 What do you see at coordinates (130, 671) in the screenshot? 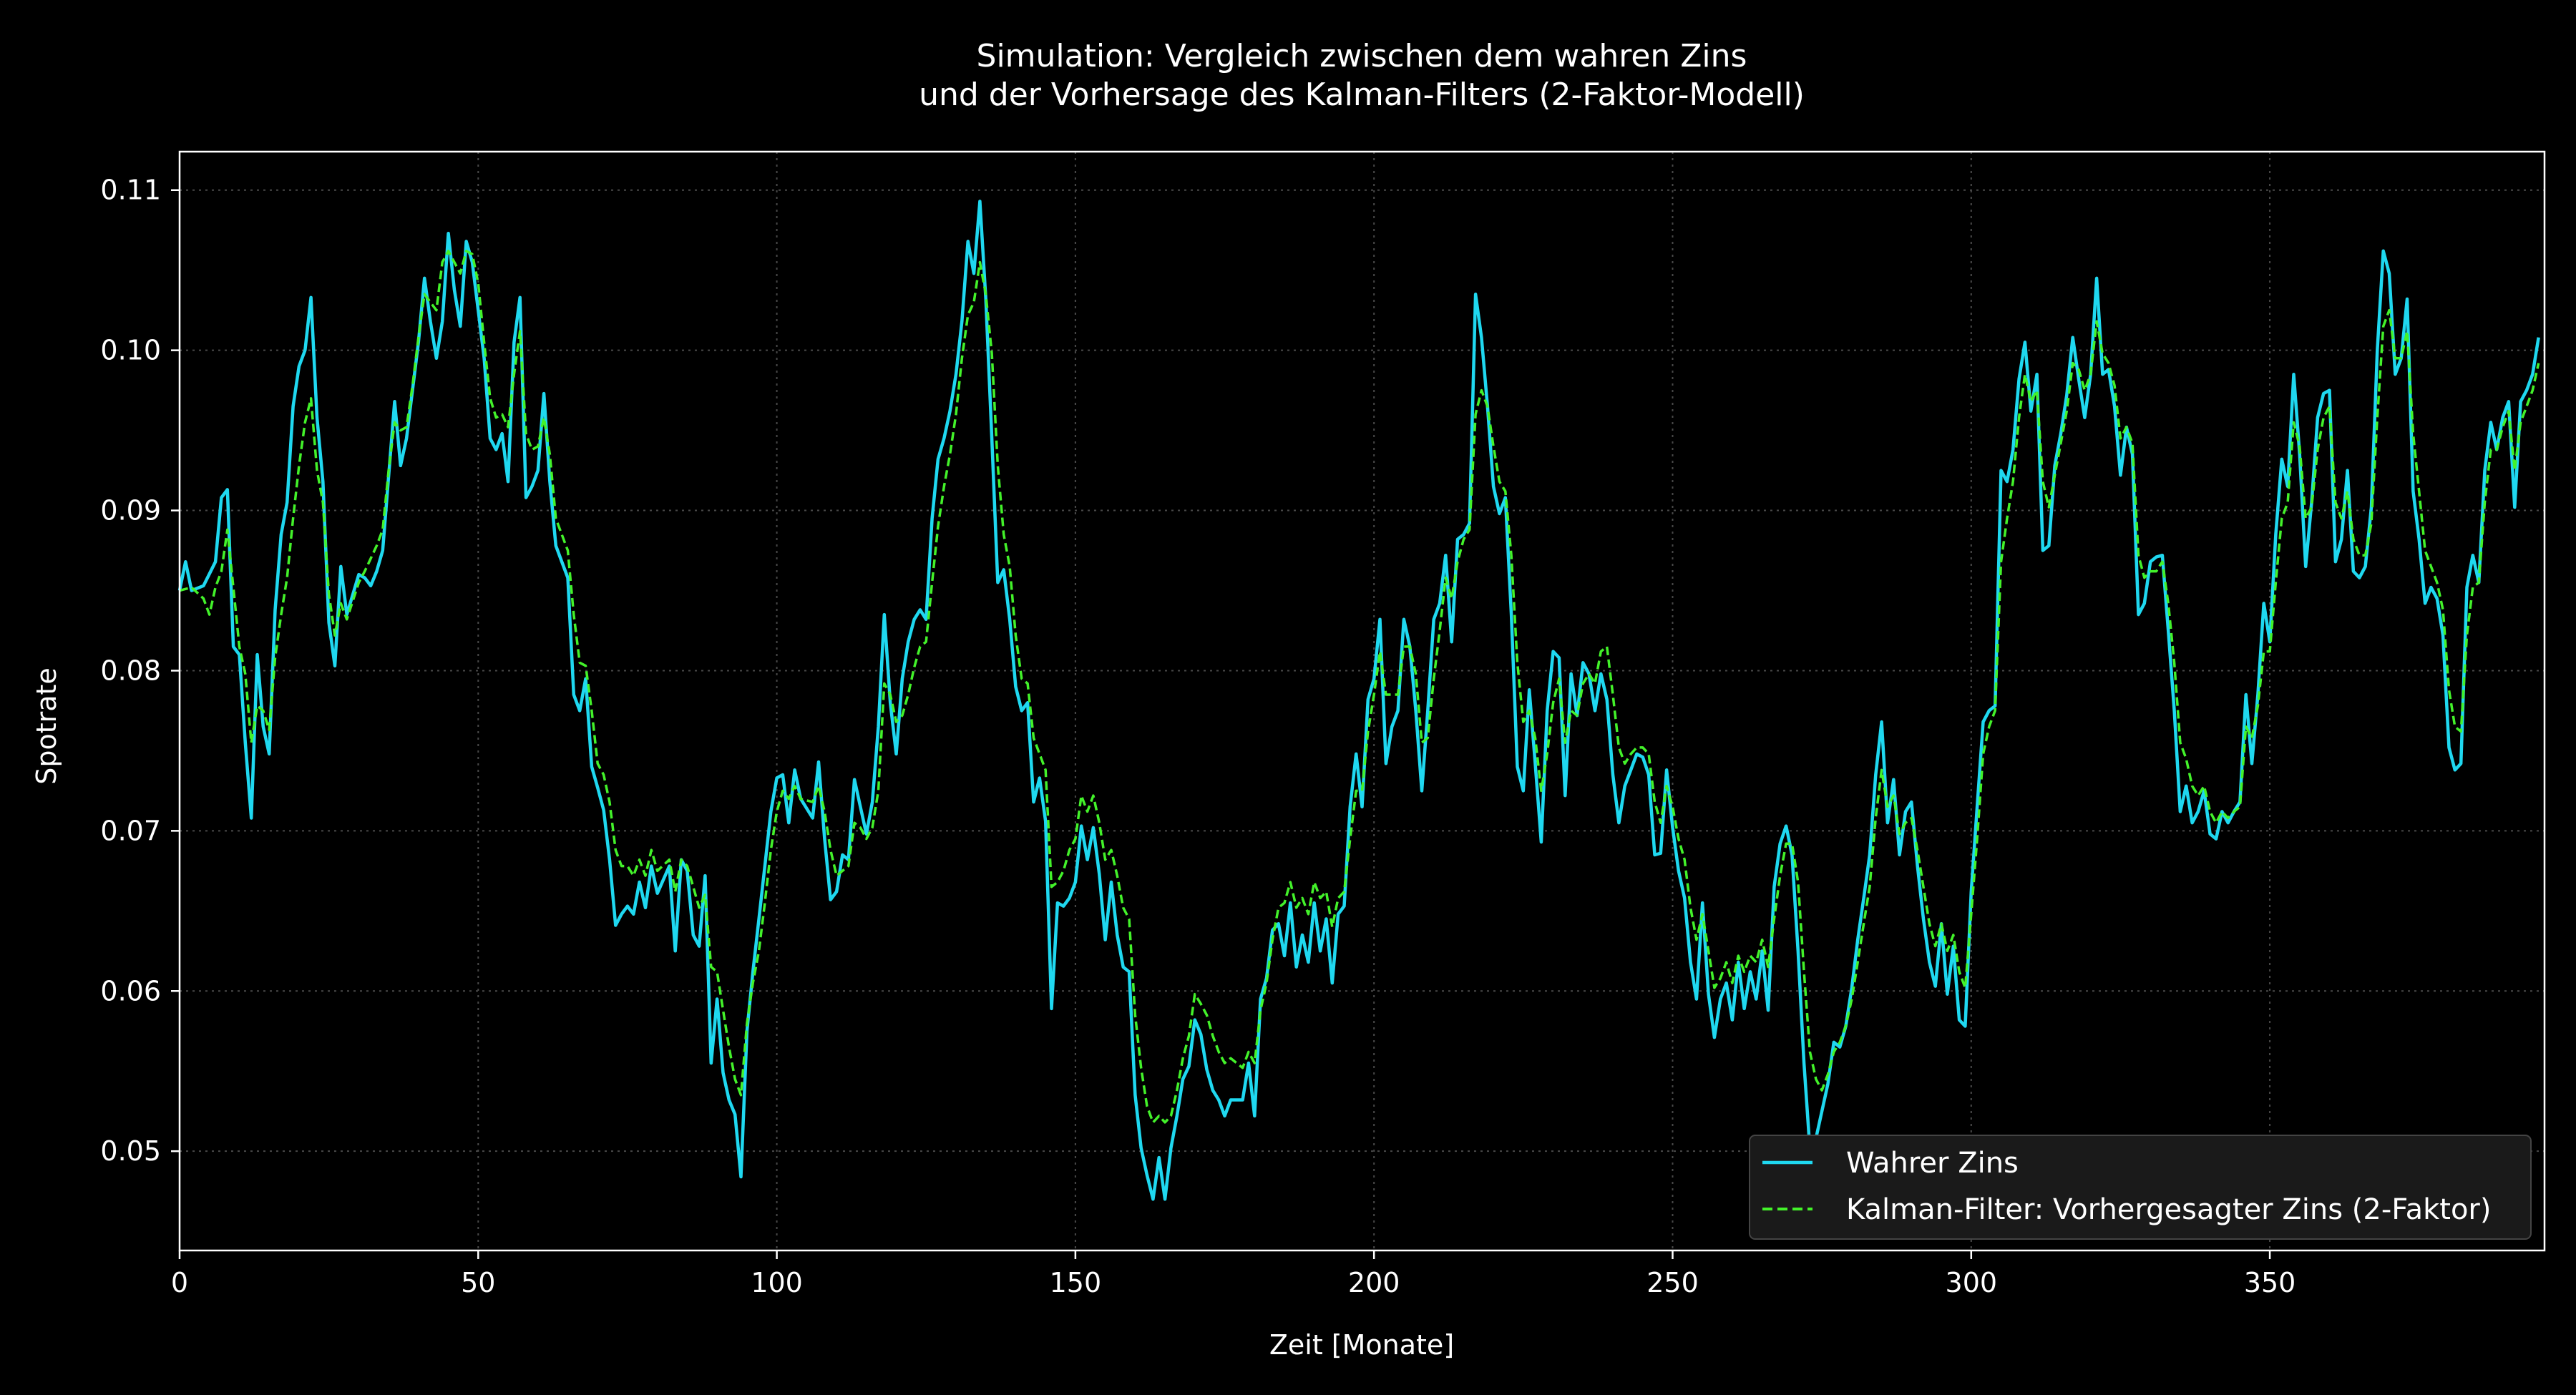
I see `y-tick-label: 0.08` at bounding box center [130, 671].